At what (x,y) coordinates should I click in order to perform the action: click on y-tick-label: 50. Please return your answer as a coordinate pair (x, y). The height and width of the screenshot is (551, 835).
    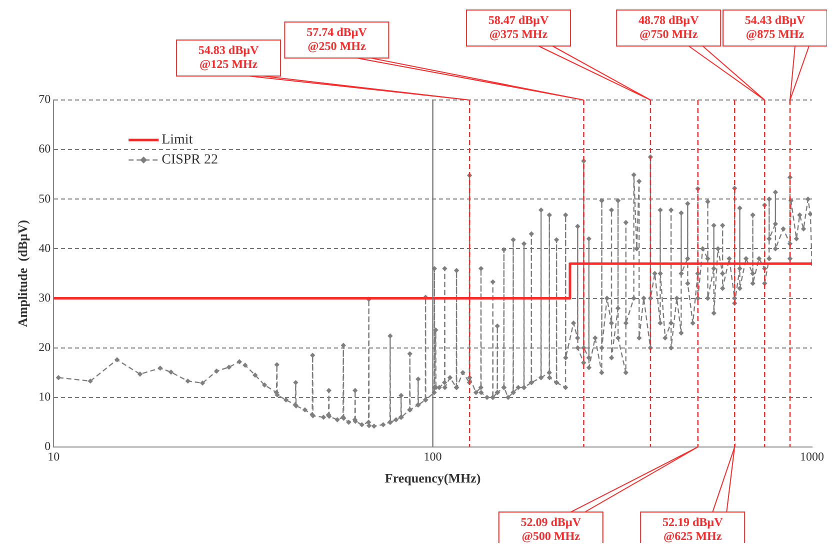
    Looking at the image, I should click on (44, 198).